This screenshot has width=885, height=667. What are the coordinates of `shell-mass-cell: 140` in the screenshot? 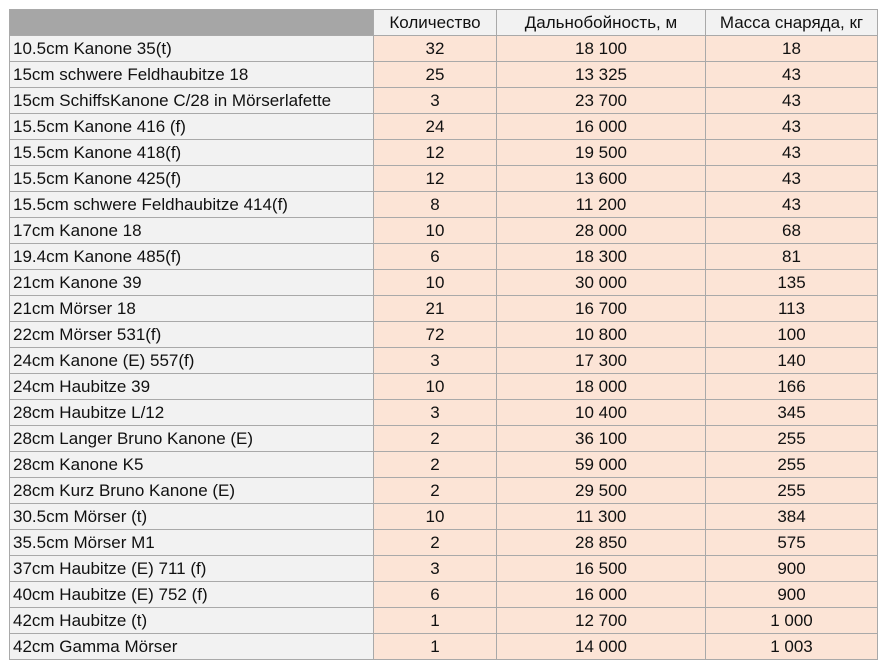 It's located at (791, 360).